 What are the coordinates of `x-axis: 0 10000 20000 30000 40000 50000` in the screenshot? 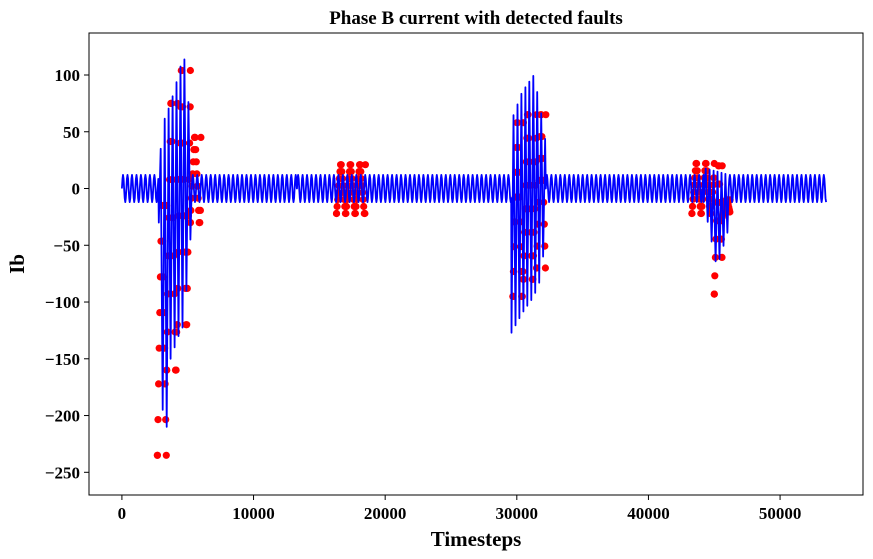 It's located at (460, 509).